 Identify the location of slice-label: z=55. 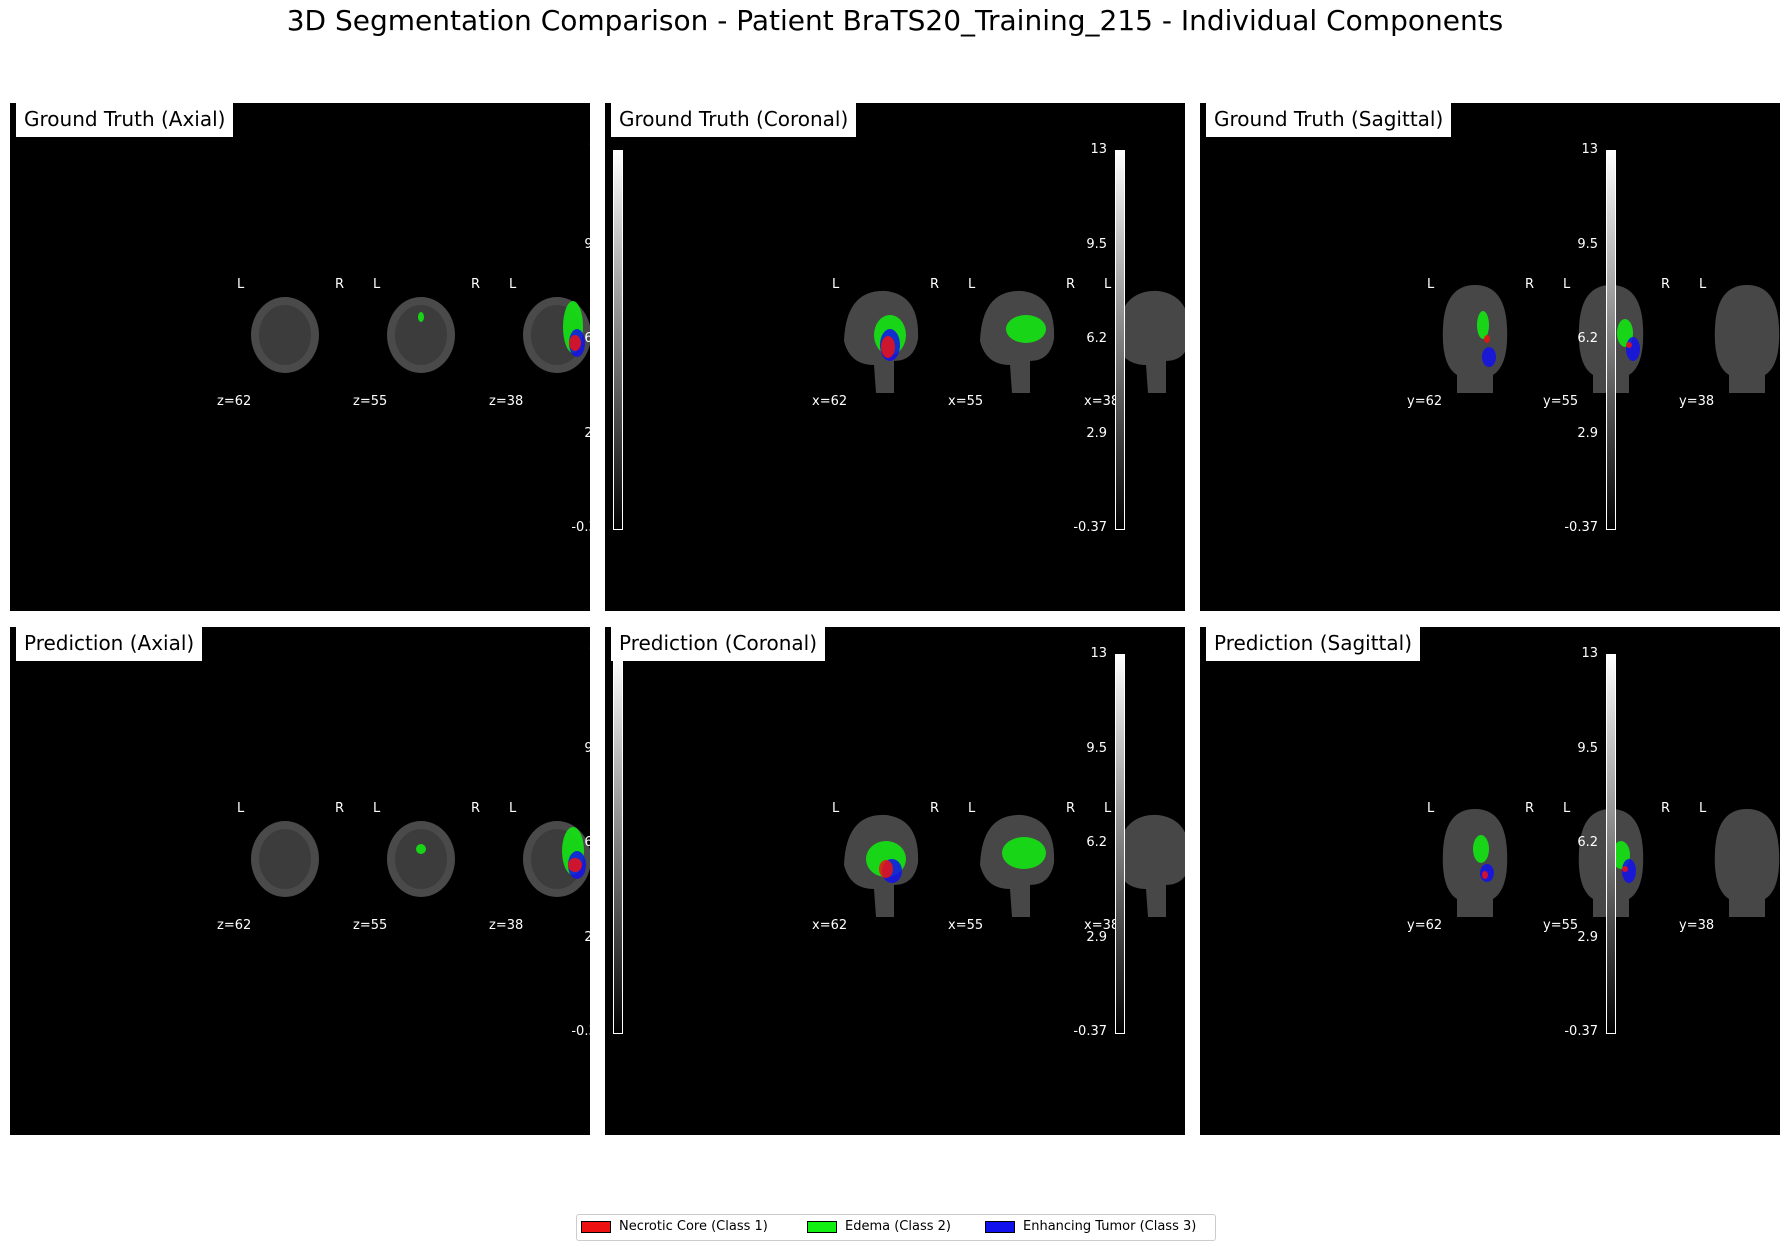
(370, 401).